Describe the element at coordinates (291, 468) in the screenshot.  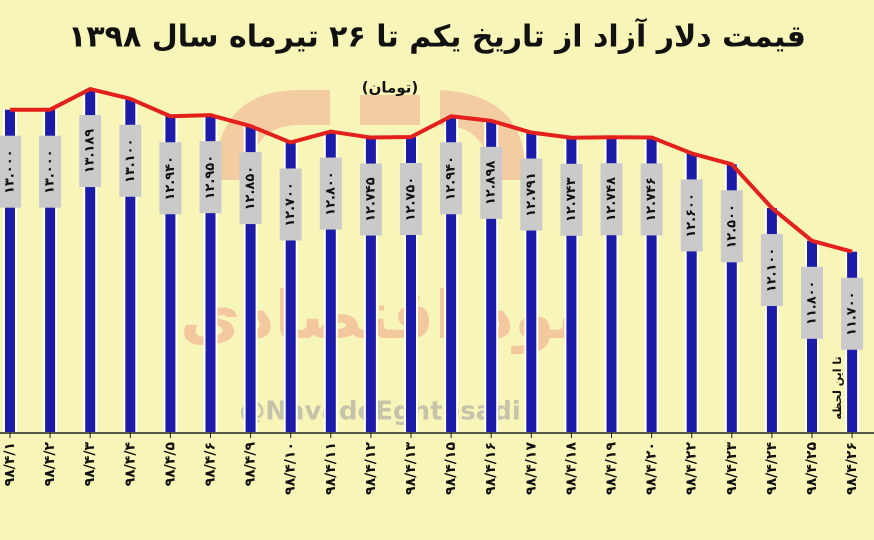
I see `x-tick-label: ۹۸/۴/۱۰` at that location.